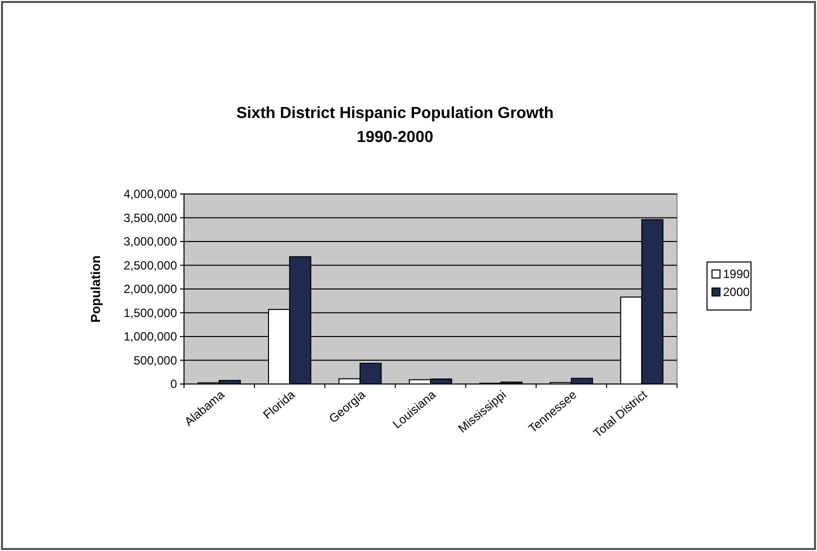  Describe the element at coordinates (736, 274) in the screenshot. I see `legend-label: 1990` at that location.